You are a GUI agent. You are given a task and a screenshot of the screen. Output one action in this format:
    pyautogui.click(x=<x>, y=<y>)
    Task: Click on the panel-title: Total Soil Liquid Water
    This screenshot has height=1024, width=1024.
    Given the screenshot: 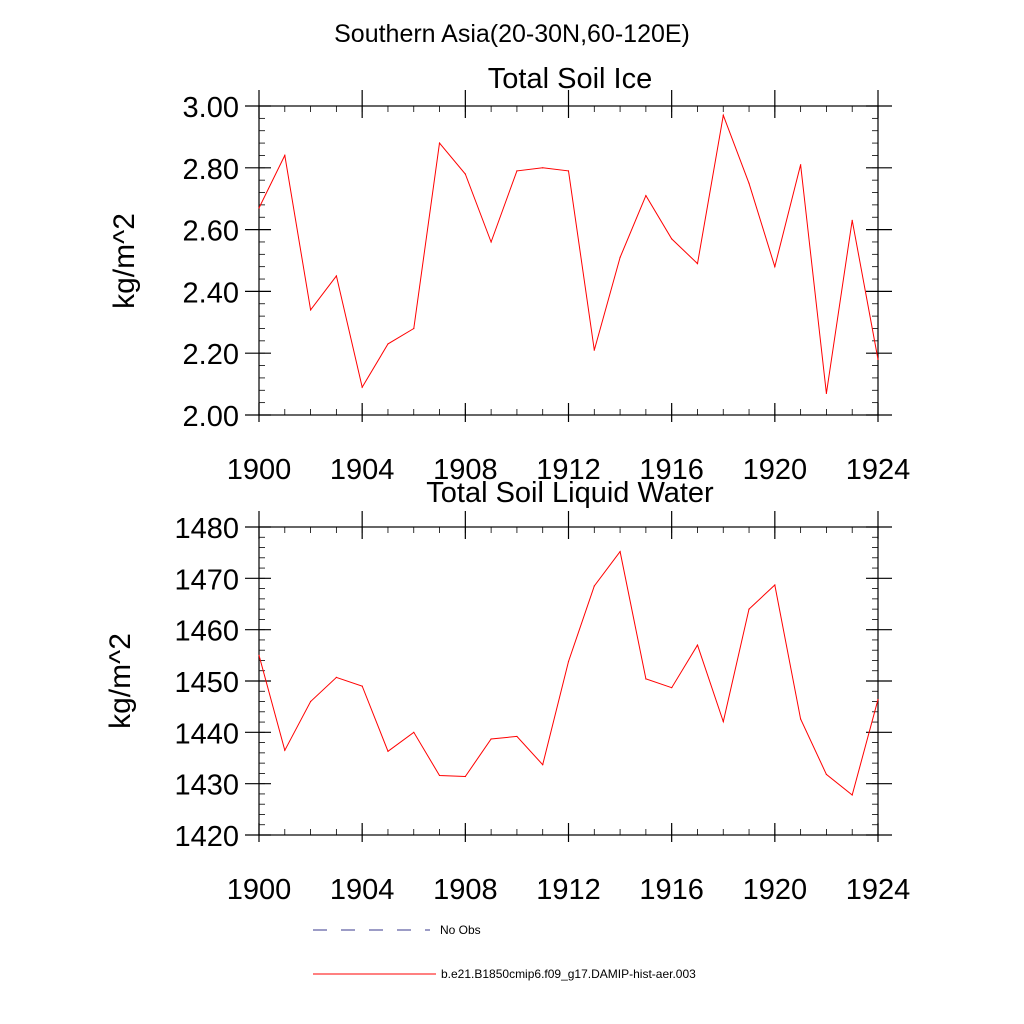 What is the action you would take?
    pyautogui.click(x=570, y=493)
    